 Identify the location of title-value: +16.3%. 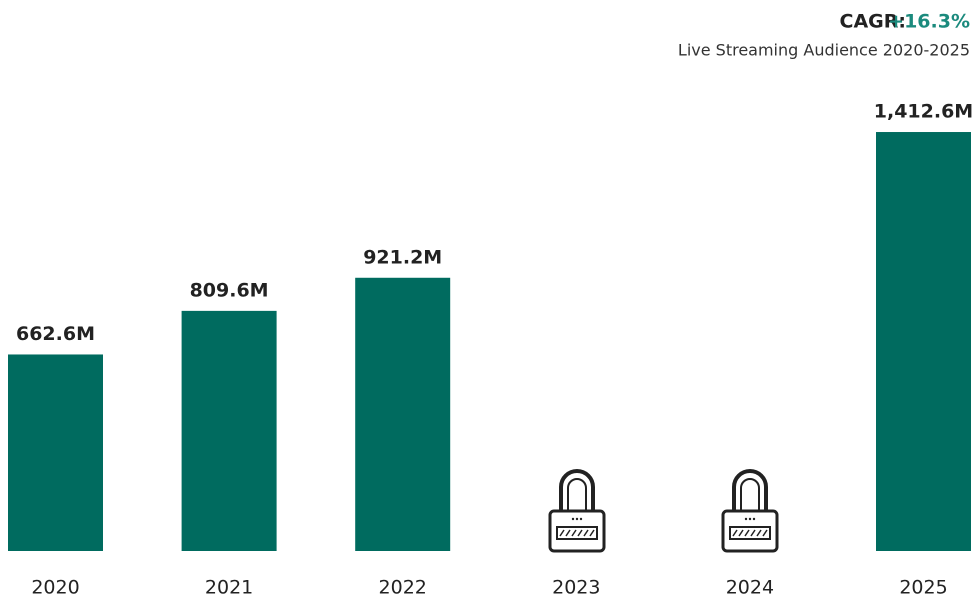
(929, 22).